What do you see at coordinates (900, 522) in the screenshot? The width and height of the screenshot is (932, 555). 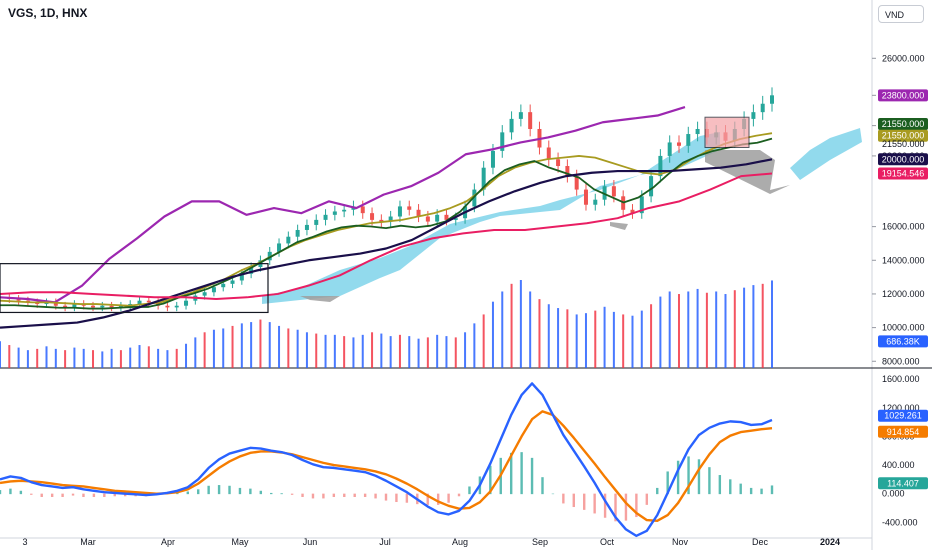 I see `macd-y-tick-label: -400.000` at bounding box center [900, 522].